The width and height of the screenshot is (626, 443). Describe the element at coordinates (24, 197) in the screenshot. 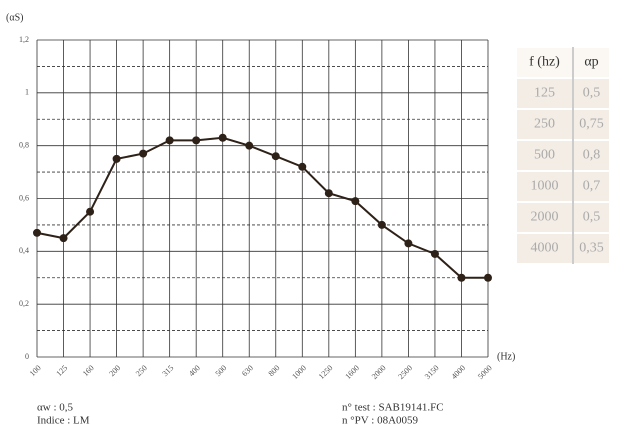

I see `y-tick-label: 0,6` at that location.